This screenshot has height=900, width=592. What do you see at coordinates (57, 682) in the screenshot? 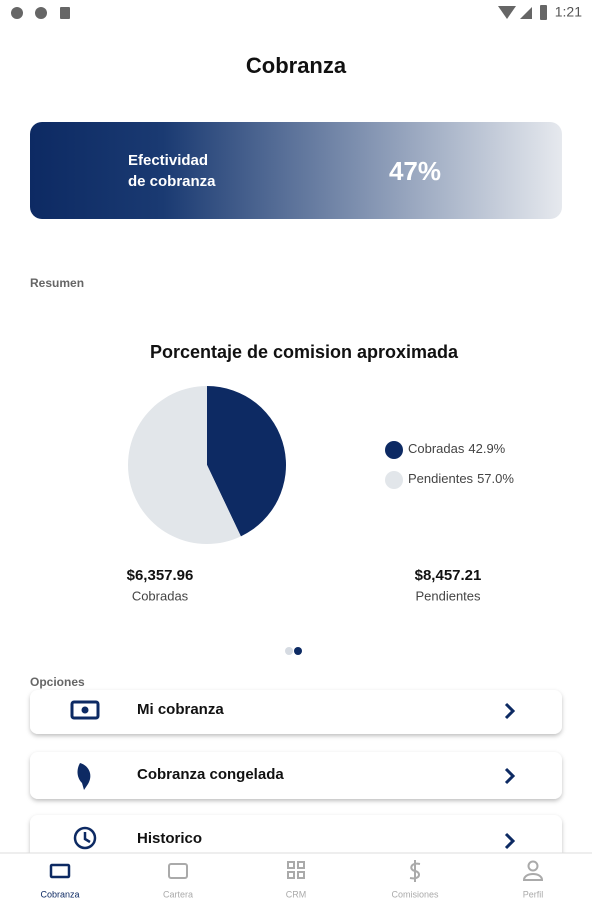
I see `section-label: Opciones` at bounding box center [57, 682].